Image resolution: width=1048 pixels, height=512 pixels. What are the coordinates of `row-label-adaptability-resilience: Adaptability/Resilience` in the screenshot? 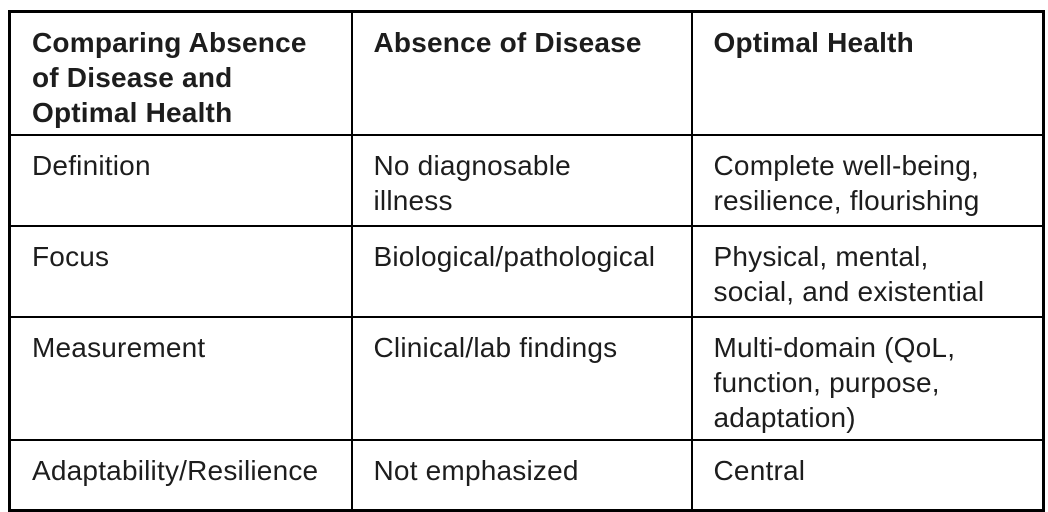 It's located at (180, 475).